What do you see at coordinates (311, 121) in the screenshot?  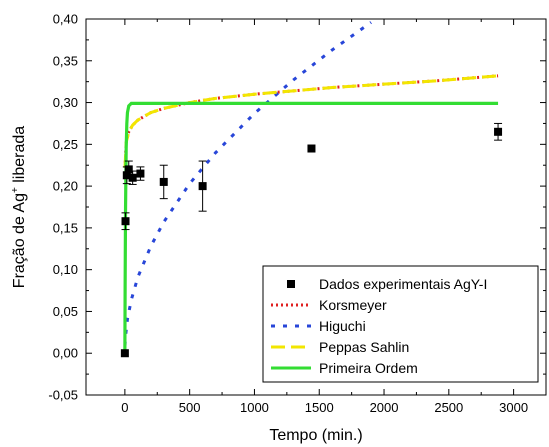 I see `series-line-peppas-sahlin` at bounding box center [311, 121].